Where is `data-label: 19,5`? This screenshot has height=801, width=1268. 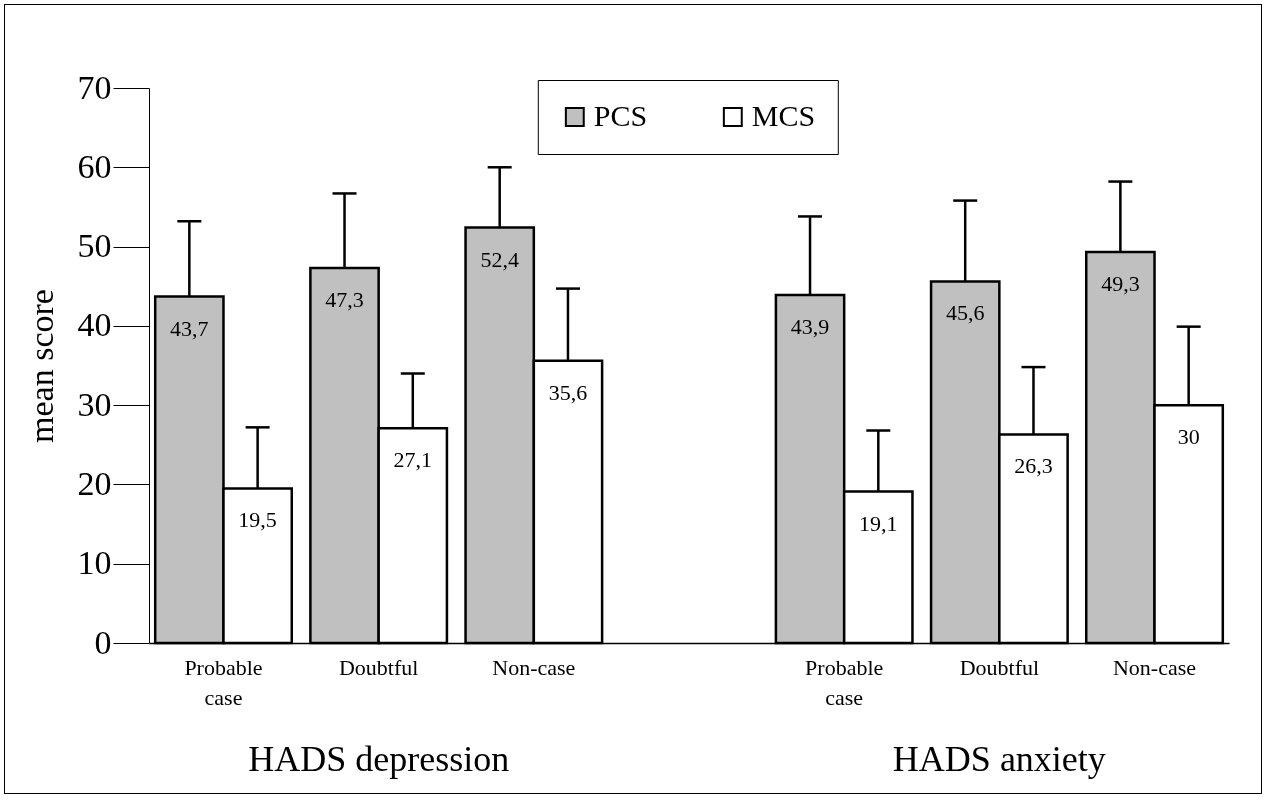
data-label: 19,5 is located at coordinates (257, 520).